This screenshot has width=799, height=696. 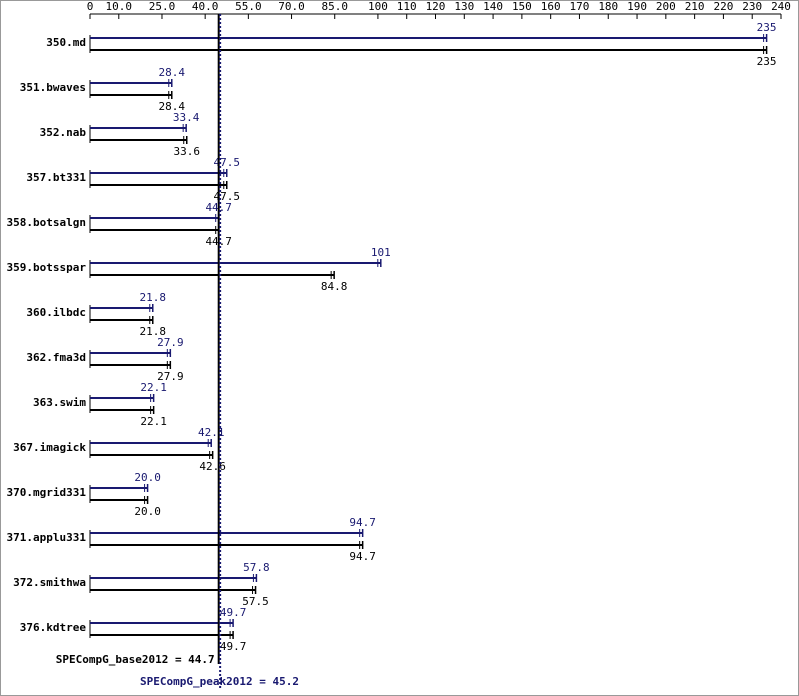 What do you see at coordinates (255, 601) in the screenshot?
I see `value-label: 57.5` at bounding box center [255, 601].